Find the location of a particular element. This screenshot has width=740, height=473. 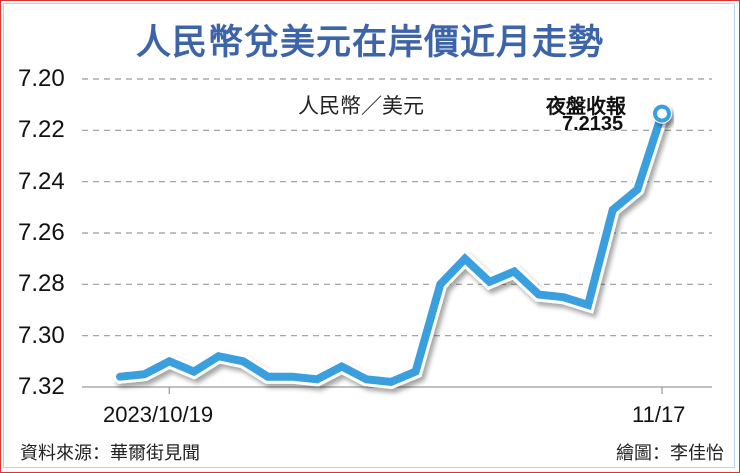

unit-label: 人民幣／美元 is located at coordinates (361, 106).